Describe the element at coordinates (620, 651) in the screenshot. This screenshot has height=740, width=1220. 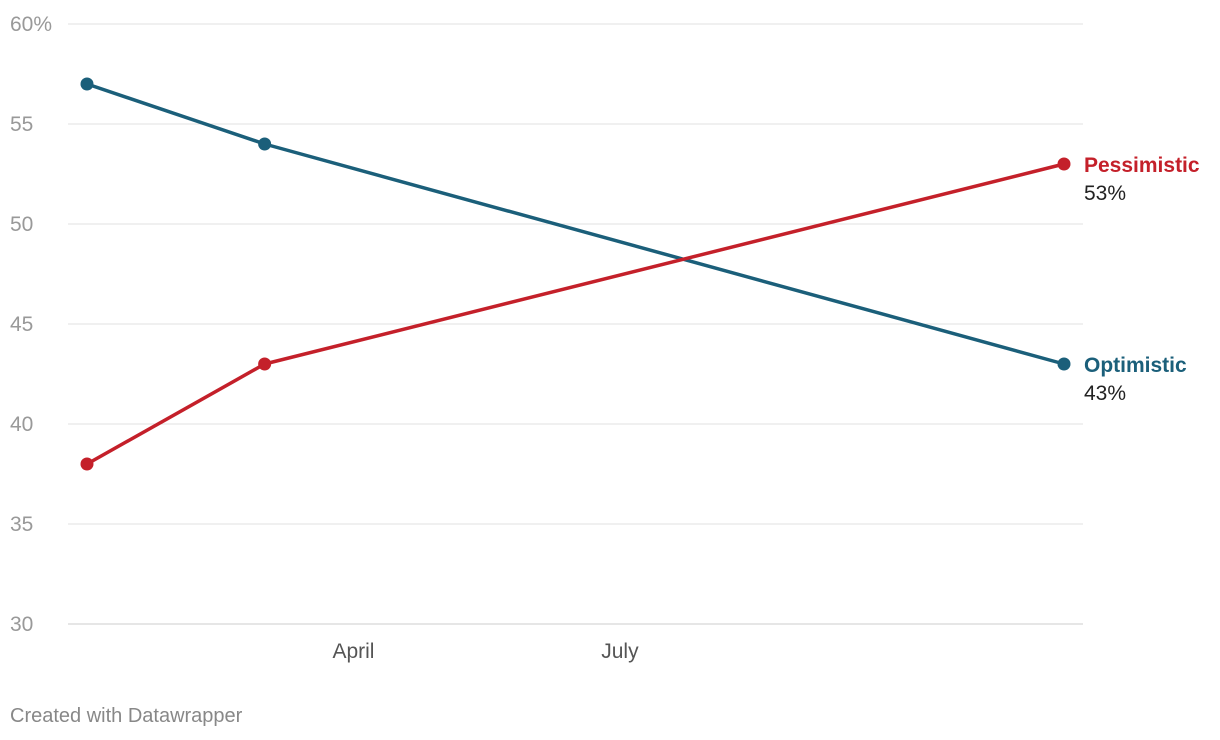
I see `x-tick-label: July` at that location.